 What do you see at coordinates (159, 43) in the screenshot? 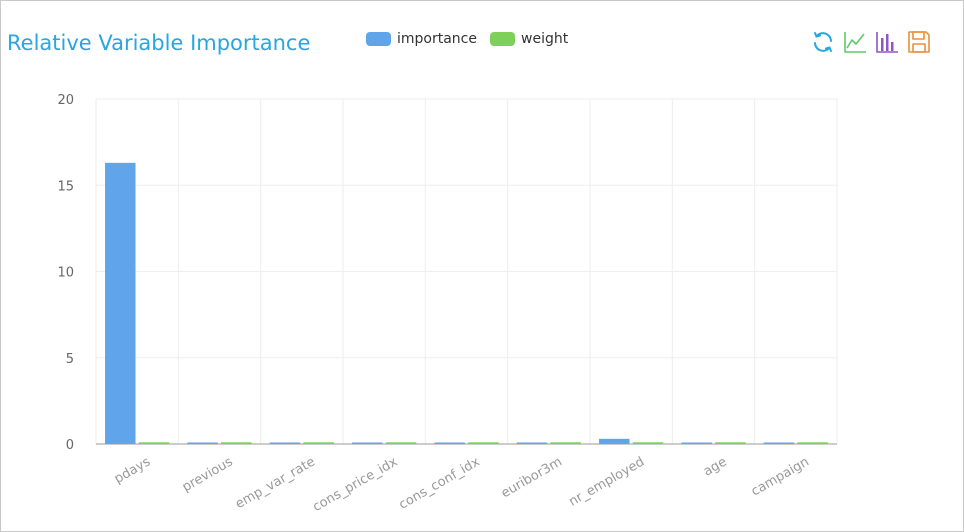
I see `chart-title: Relative Variable Importance` at bounding box center [159, 43].